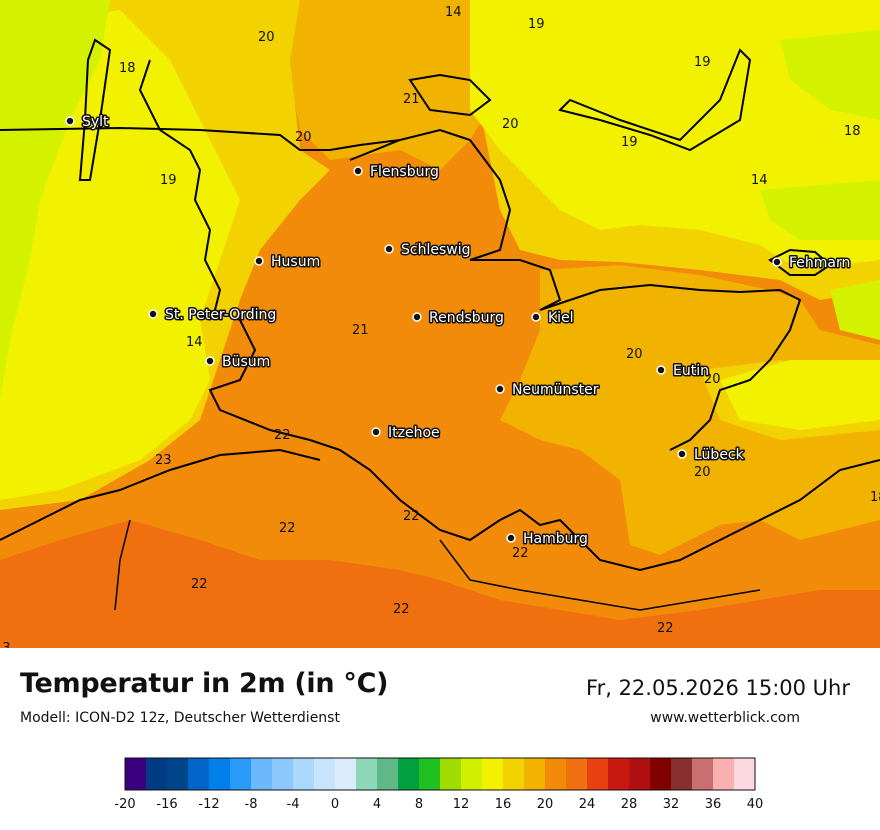 This screenshot has height=830, width=880. Describe the element at coordinates (555, 539) in the screenshot. I see `city-label: Hamburg` at that location.